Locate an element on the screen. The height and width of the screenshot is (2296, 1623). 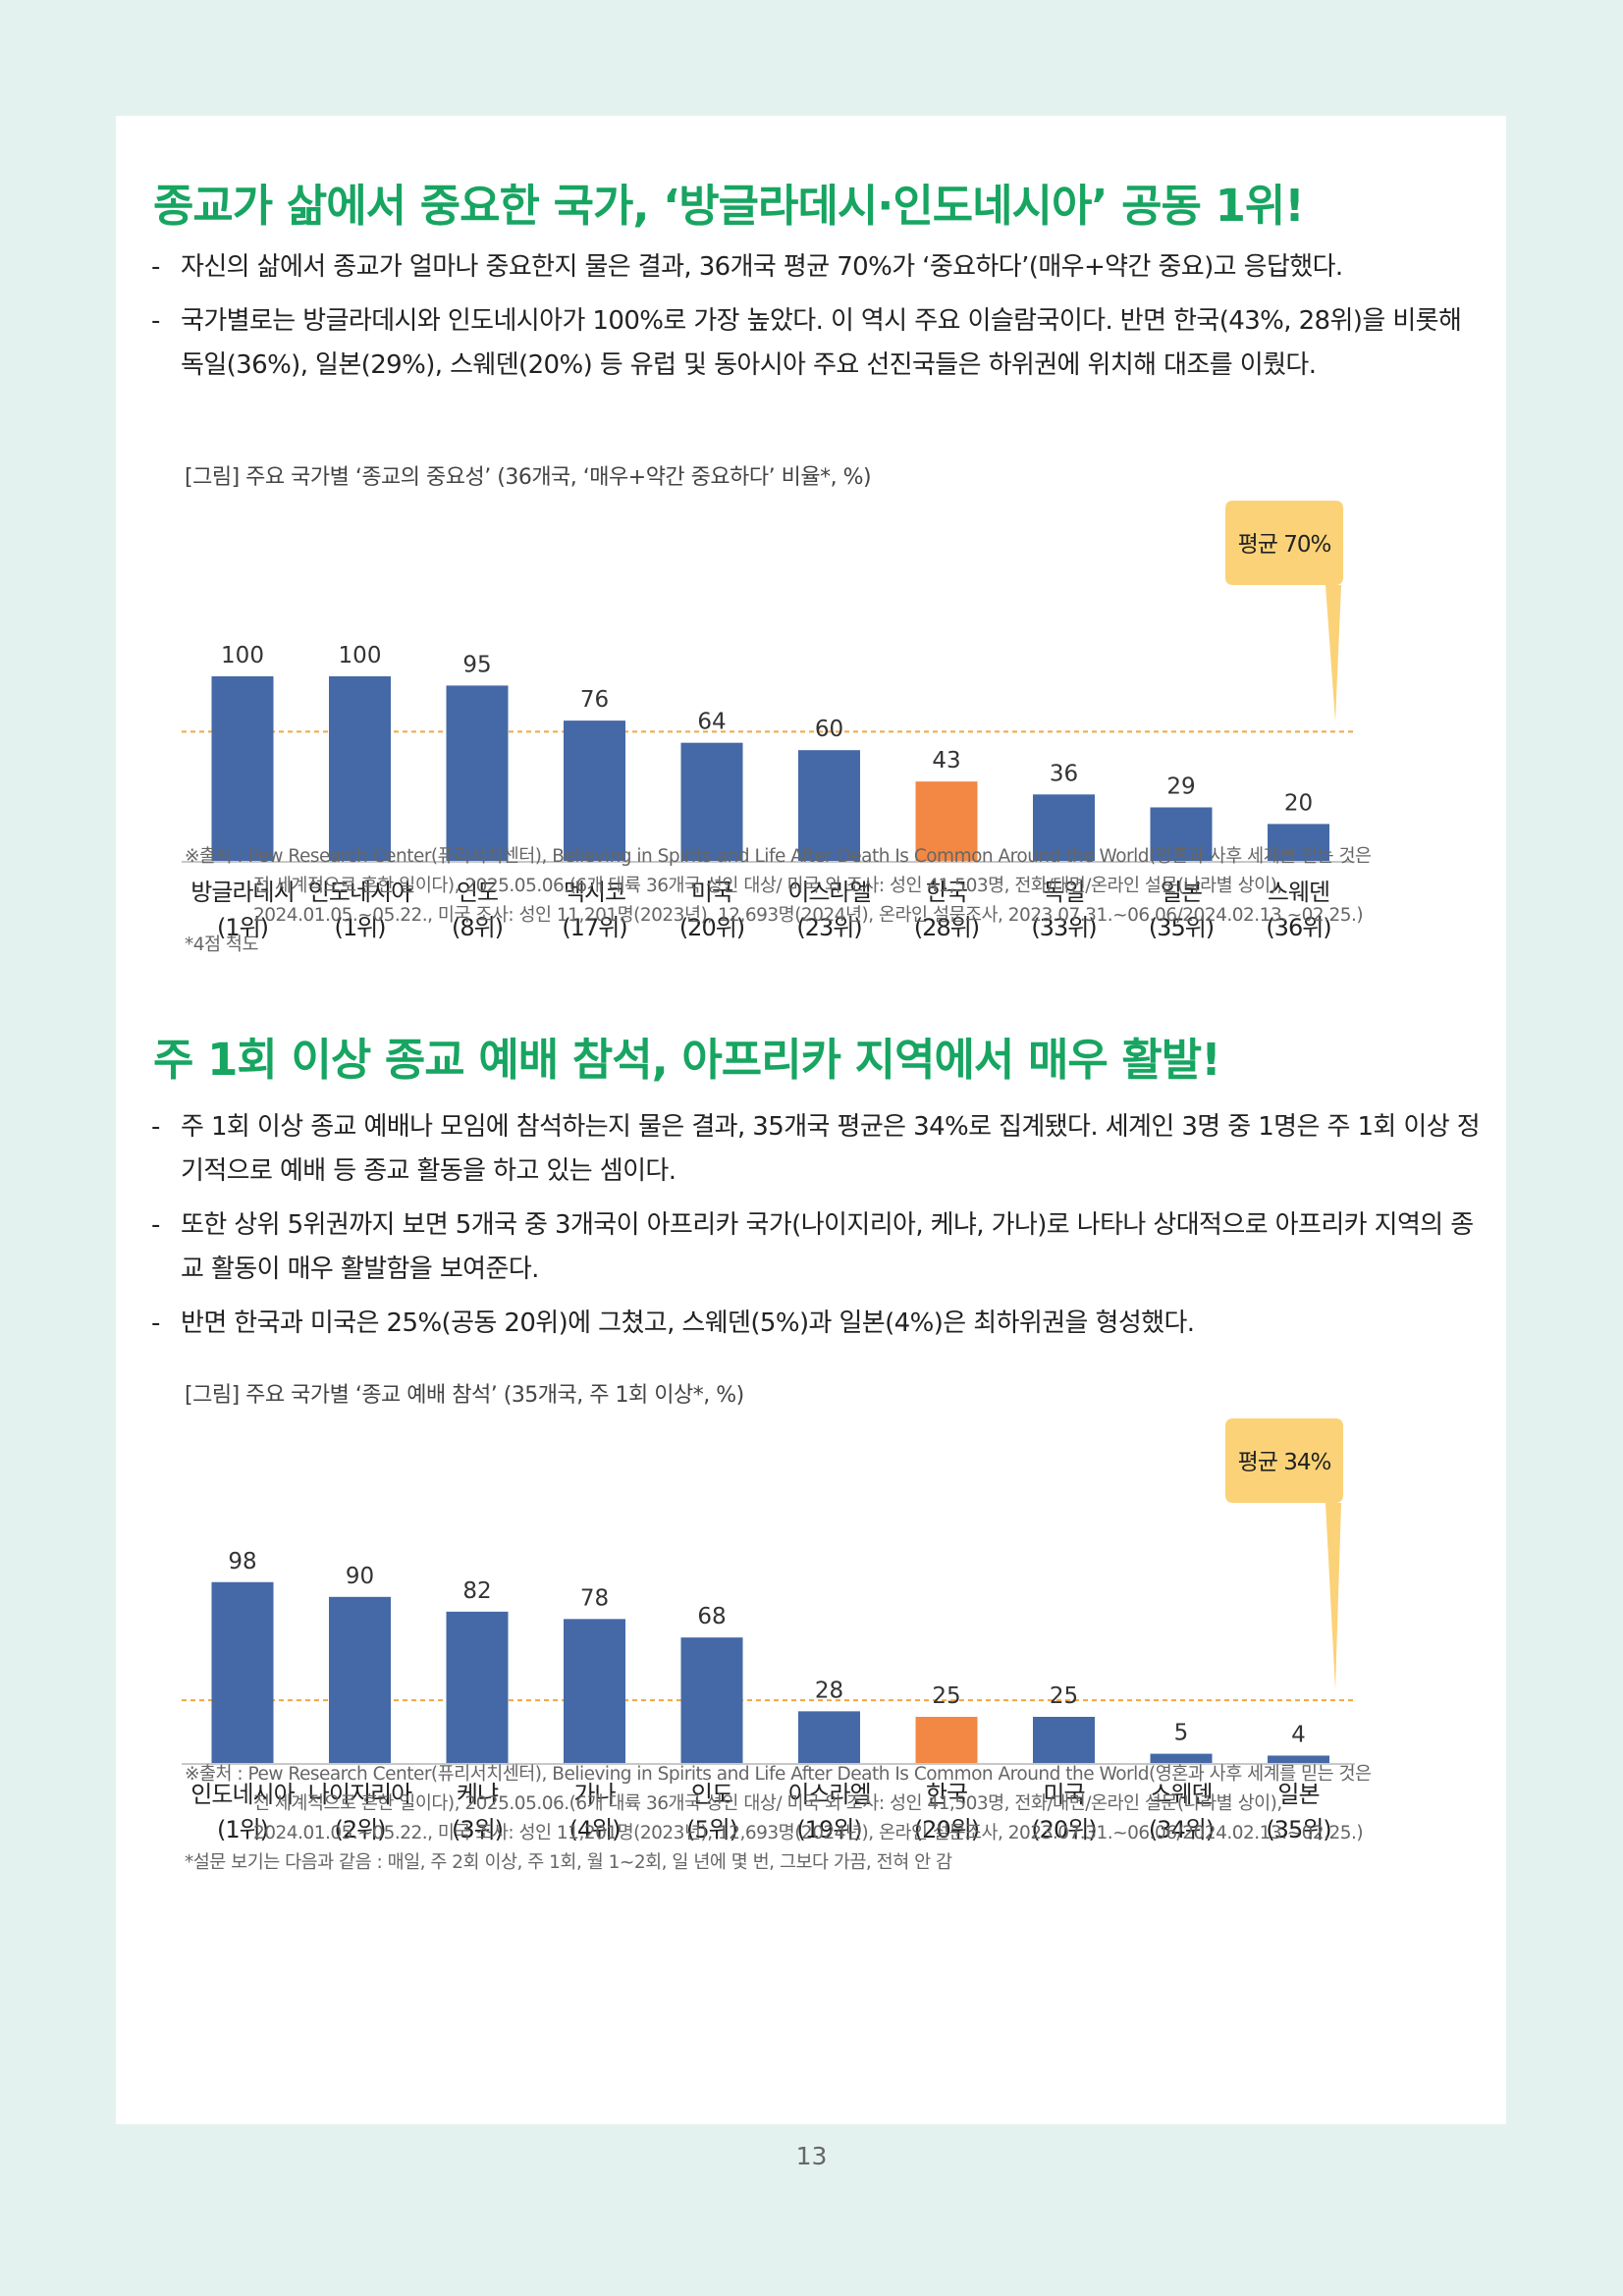
value-label: 4 is located at coordinates (1298, 1734).